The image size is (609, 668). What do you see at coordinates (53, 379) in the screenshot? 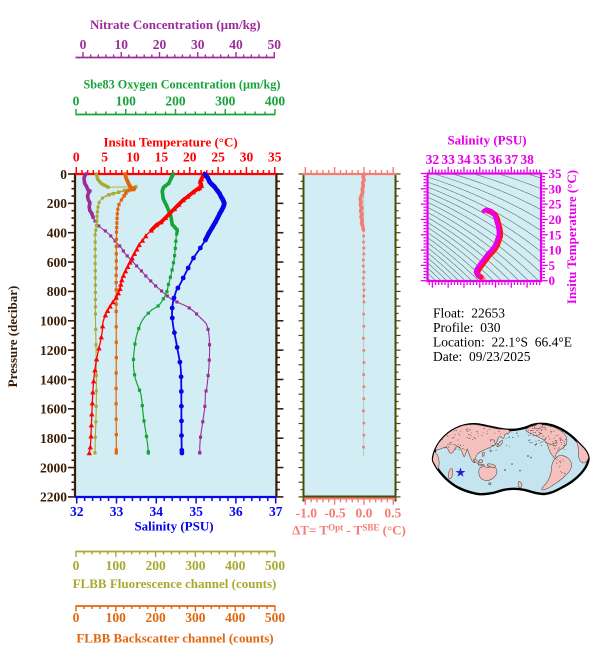
I see `svg-text: 1400` at bounding box center [53, 379].